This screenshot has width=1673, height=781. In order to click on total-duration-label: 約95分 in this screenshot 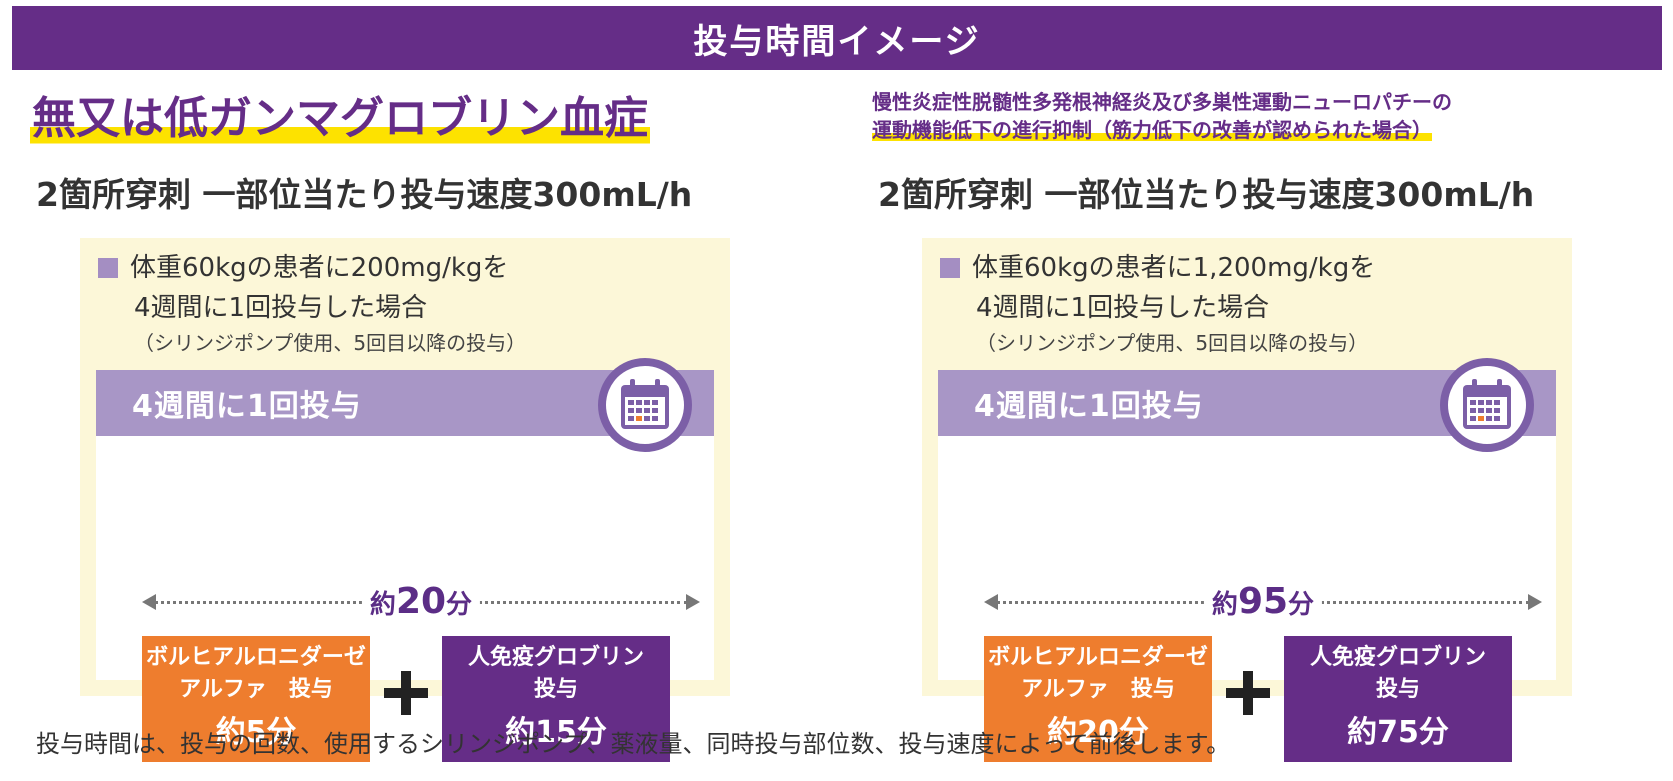, I will do `click(1263, 605)`.